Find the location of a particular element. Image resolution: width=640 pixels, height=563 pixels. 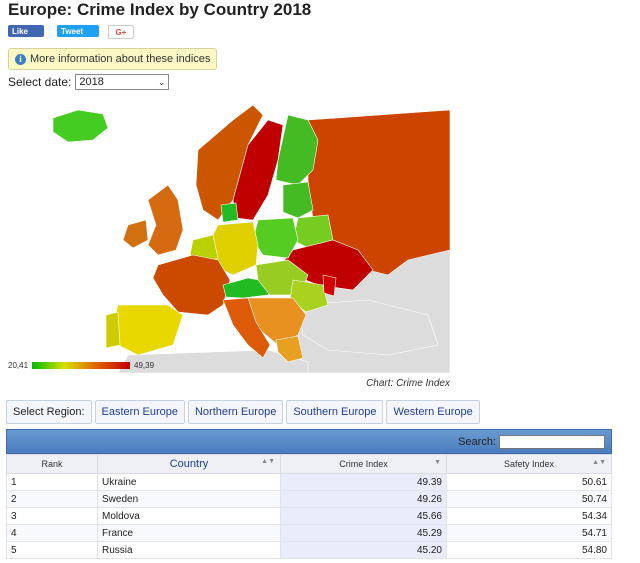

region-southern-europe-label: Southern Europe is located at coordinates (335, 412).